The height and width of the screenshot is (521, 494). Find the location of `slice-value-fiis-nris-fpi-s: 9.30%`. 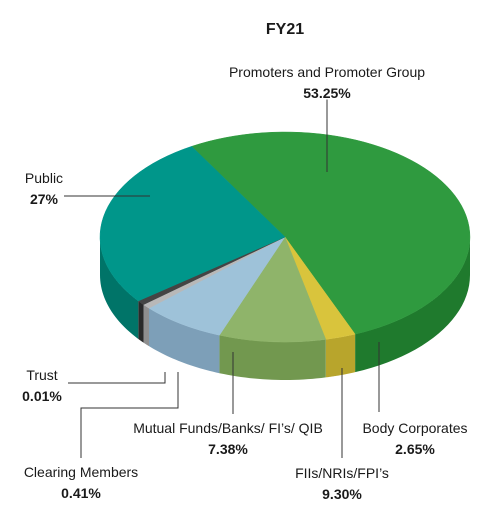

slice-value-fiis-nris-fpi-s: 9.30% is located at coordinates (342, 494).